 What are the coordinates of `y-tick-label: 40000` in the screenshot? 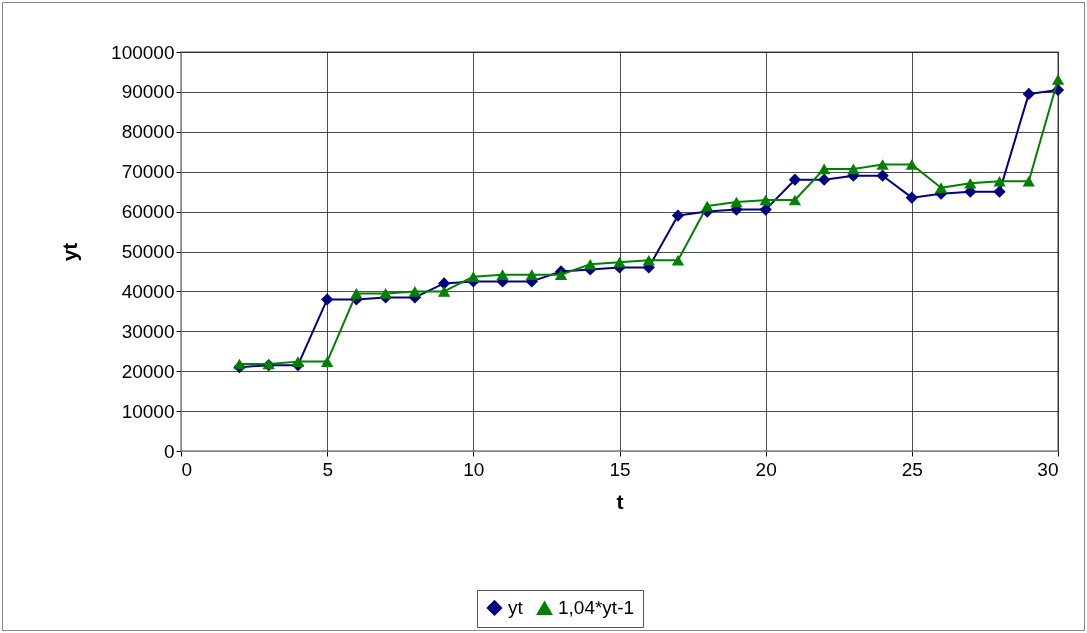 It's located at (148, 291).